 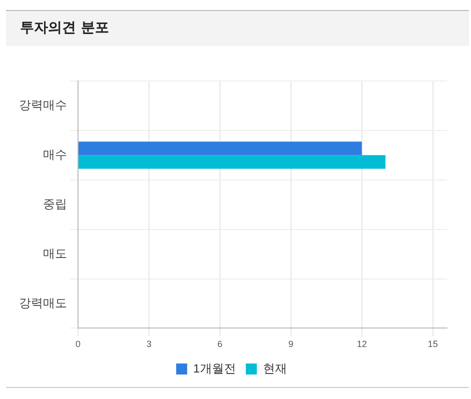 I want to click on x-tick-label: 6, so click(x=219, y=344).